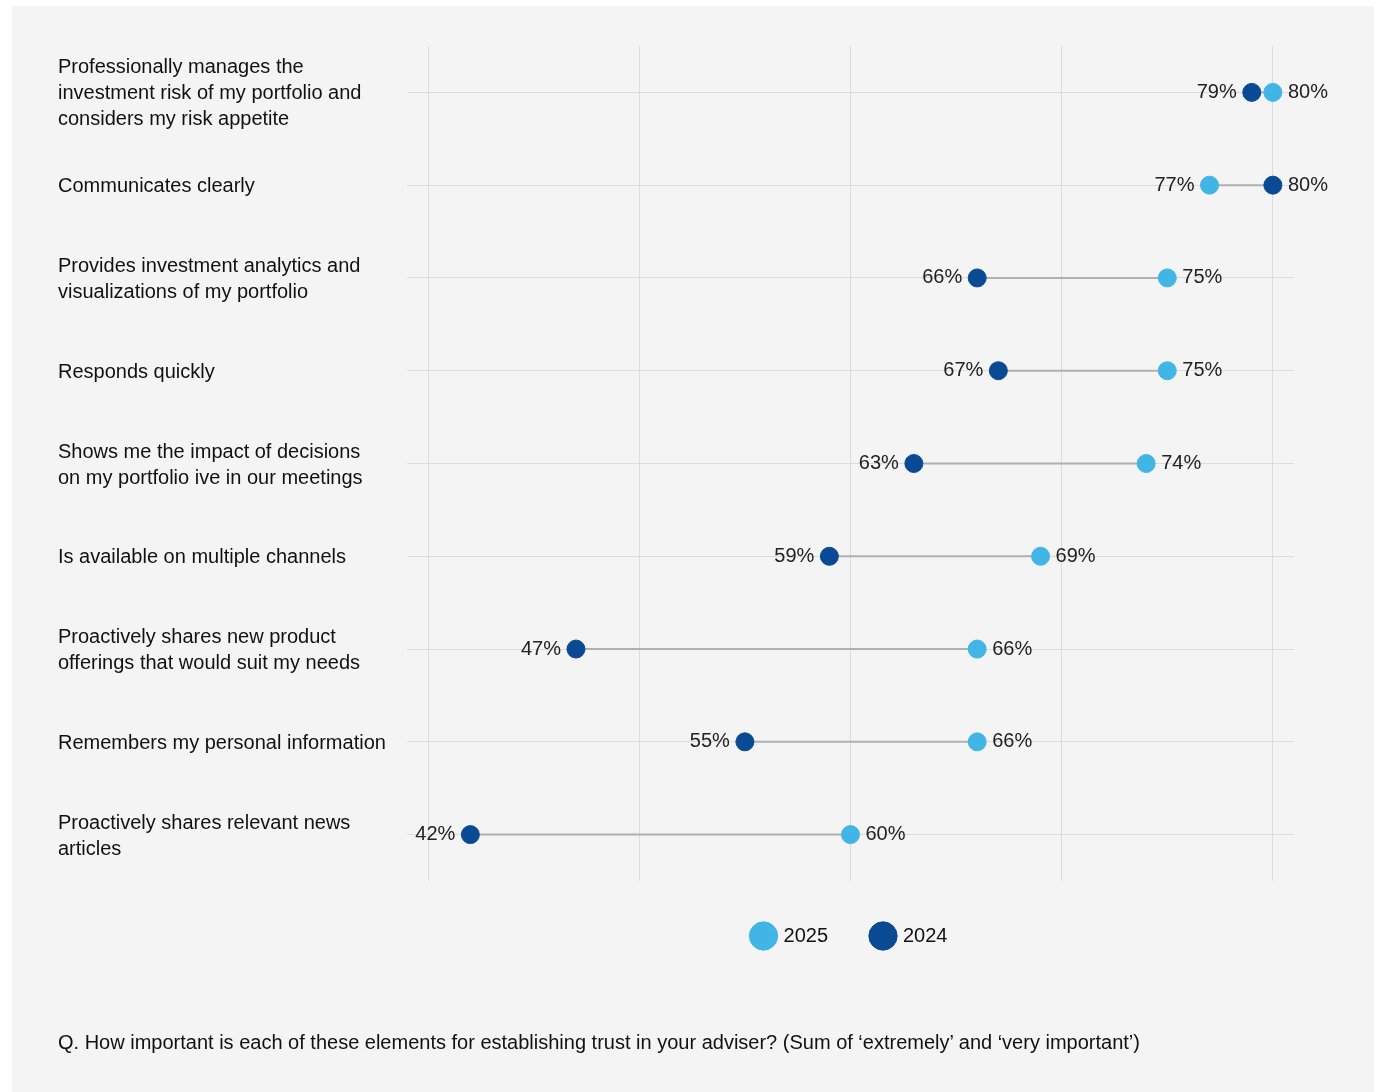 This screenshot has width=1379, height=1092. Describe the element at coordinates (1181, 462) in the screenshot. I see `data-label: 74%` at that location.